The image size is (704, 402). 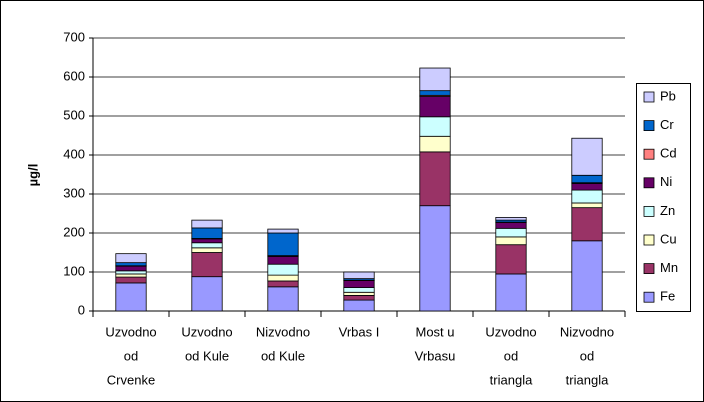 I want to click on legend-label: Cd, so click(x=668, y=153).